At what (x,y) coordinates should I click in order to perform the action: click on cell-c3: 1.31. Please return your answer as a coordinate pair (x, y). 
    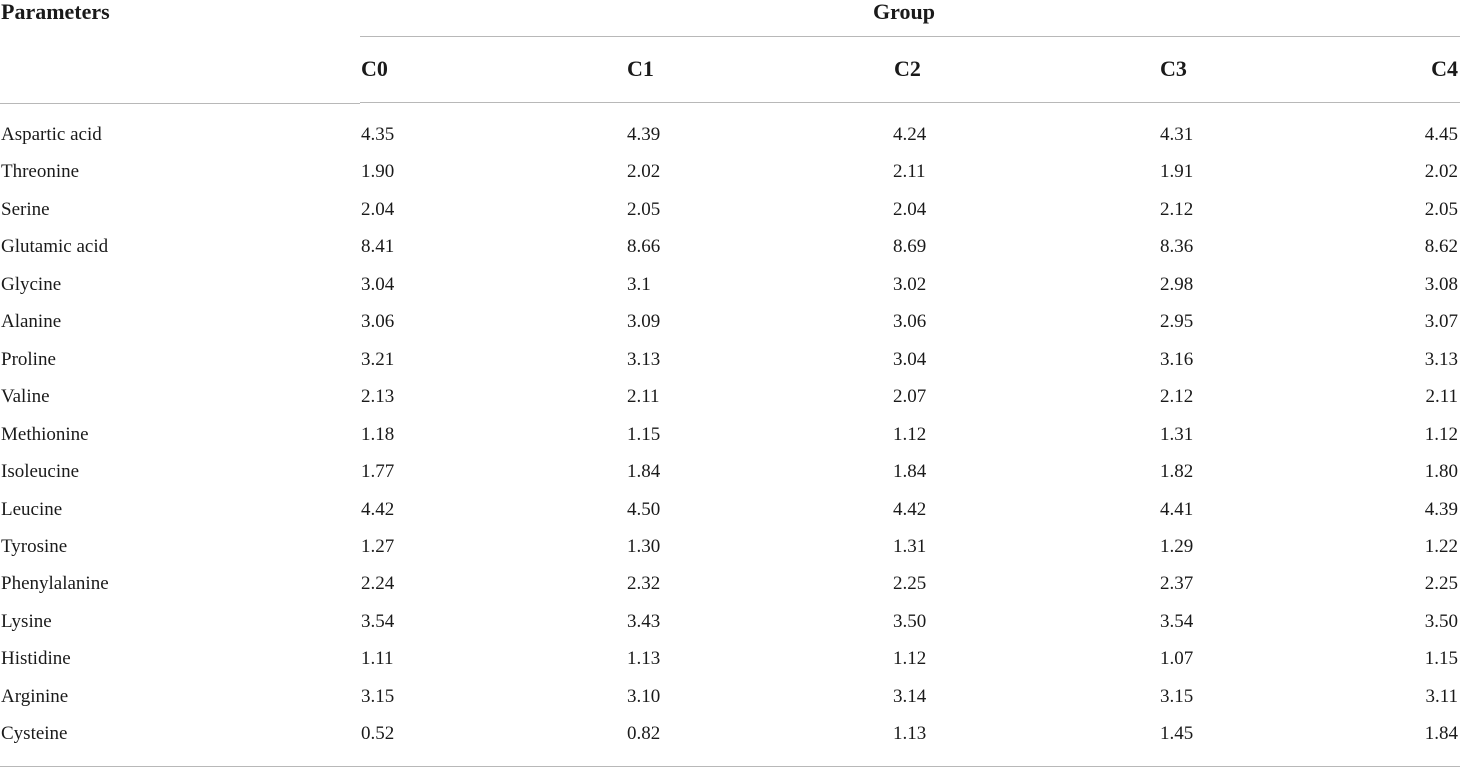
    Looking at the image, I should click on (1177, 434).